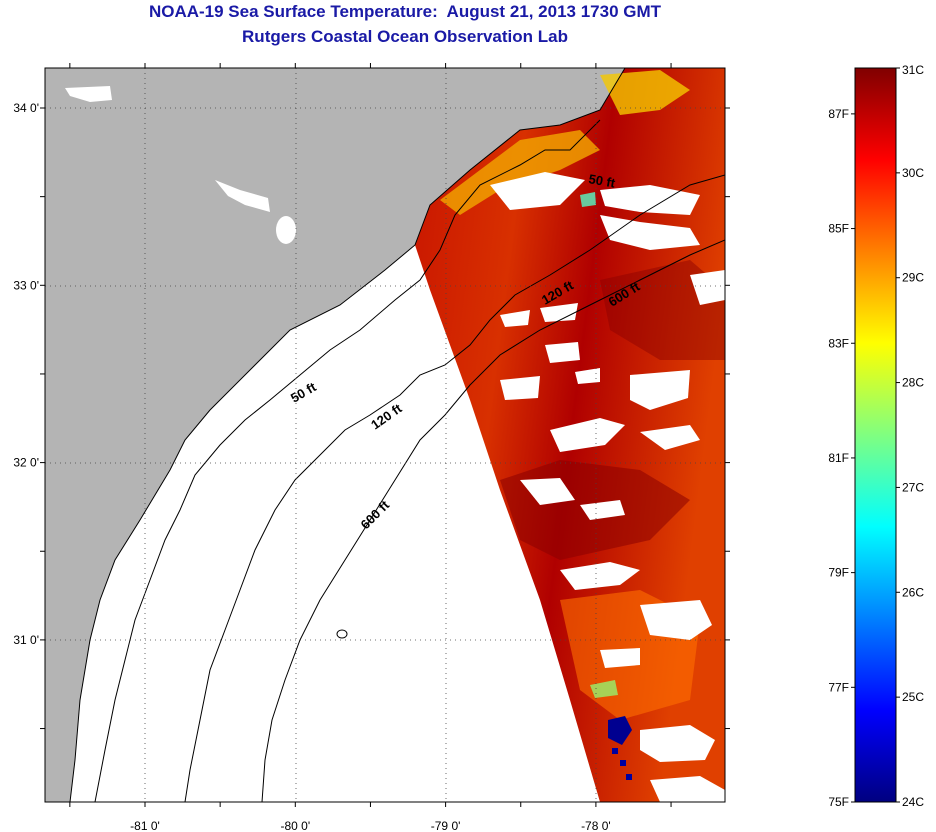 This screenshot has width=936, height=832. What do you see at coordinates (620, 730) in the screenshot?
I see `sst-cold-blob` at bounding box center [620, 730].